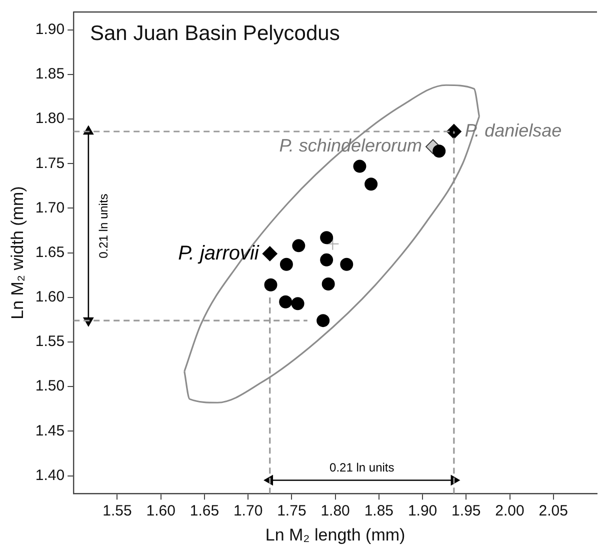 The height and width of the screenshot is (554, 605). What do you see at coordinates (291, 511) in the screenshot?
I see `x-tick-label: 1.75` at bounding box center [291, 511].